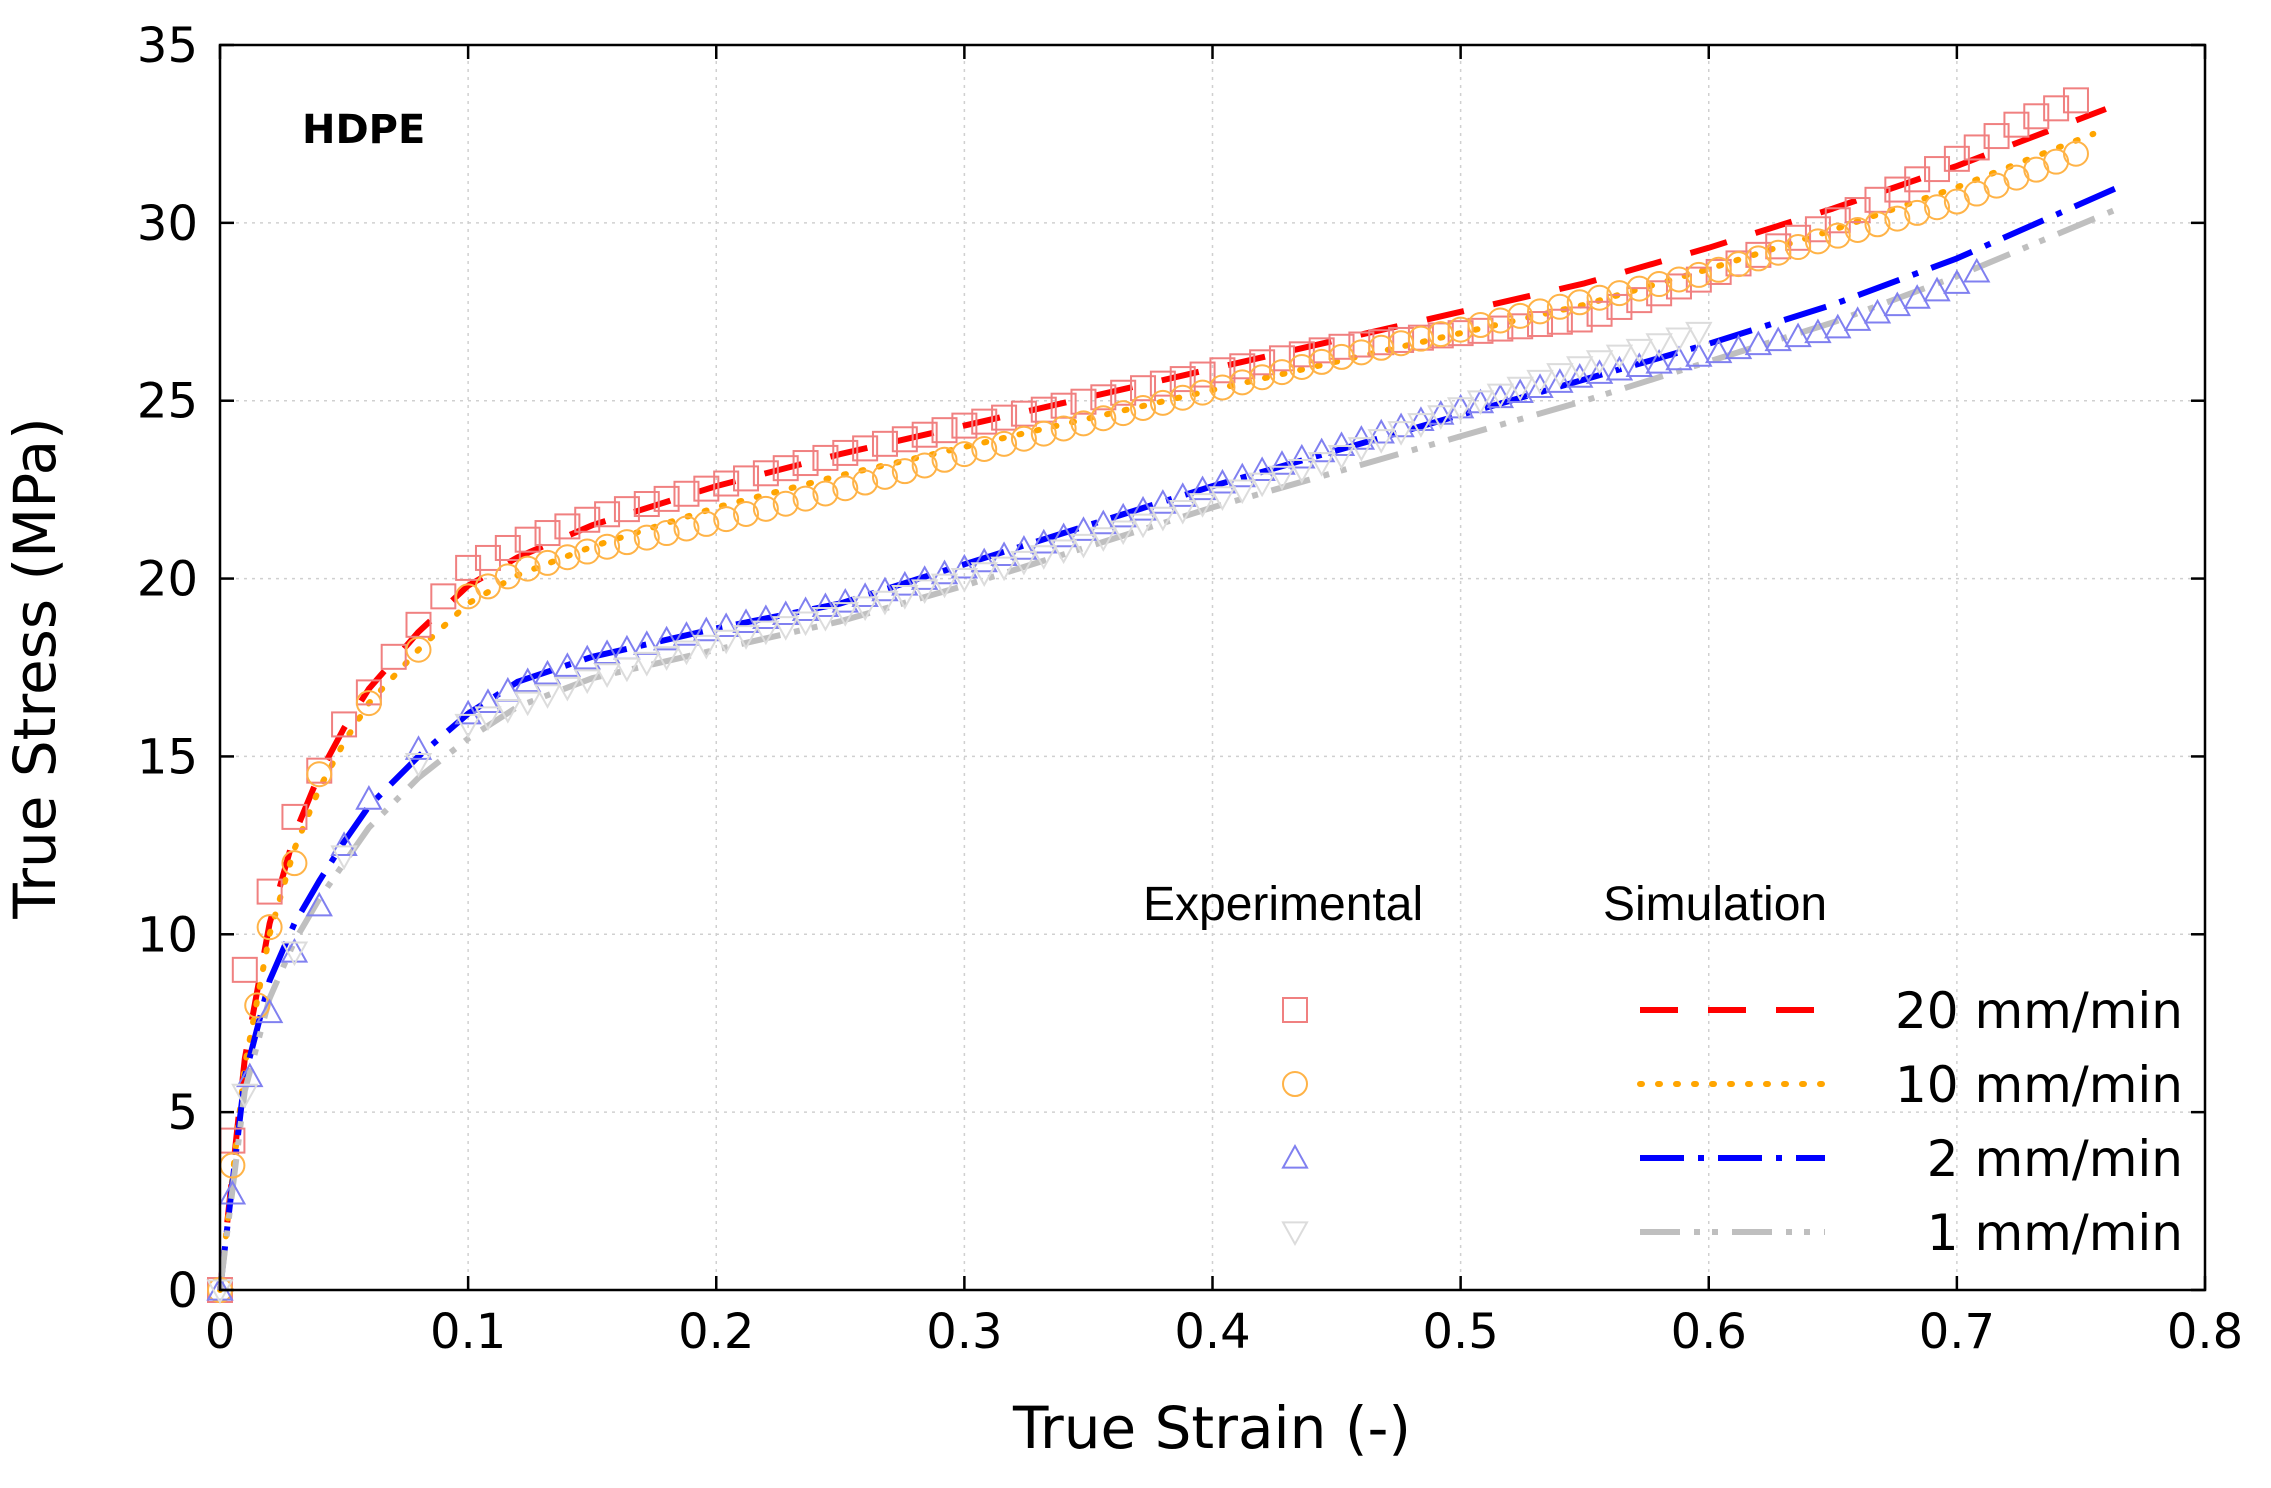  I want to click on y-tick-label: 35, so click(167, 46).